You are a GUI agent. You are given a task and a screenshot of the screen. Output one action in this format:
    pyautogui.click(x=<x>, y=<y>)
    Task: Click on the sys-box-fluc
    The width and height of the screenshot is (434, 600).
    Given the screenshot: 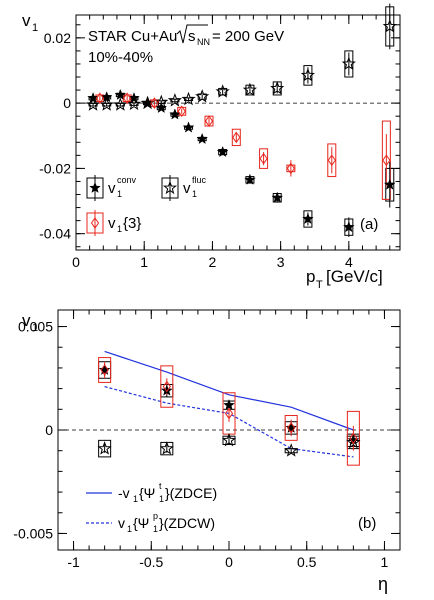 What is the action you would take?
    pyautogui.click(x=105, y=448)
    